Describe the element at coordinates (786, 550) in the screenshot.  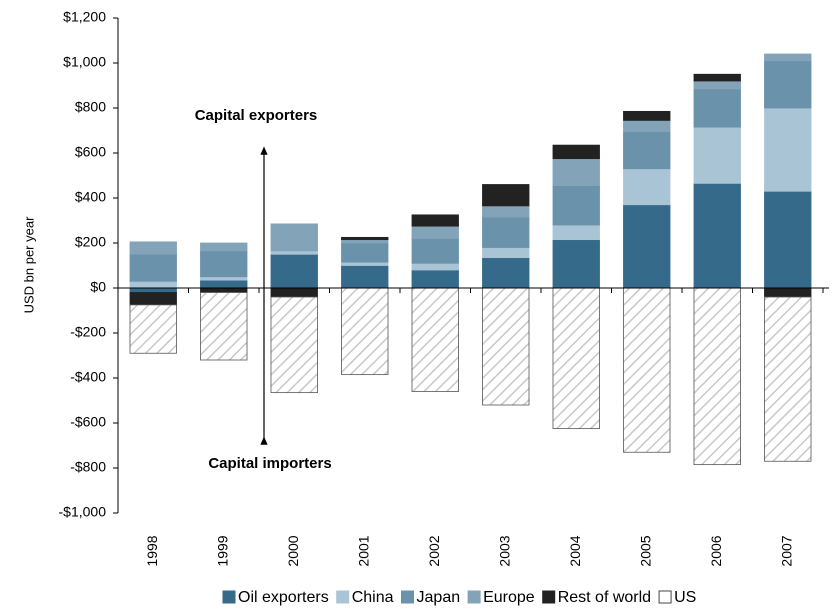
I see `x-tick-label: 2007` at that location.